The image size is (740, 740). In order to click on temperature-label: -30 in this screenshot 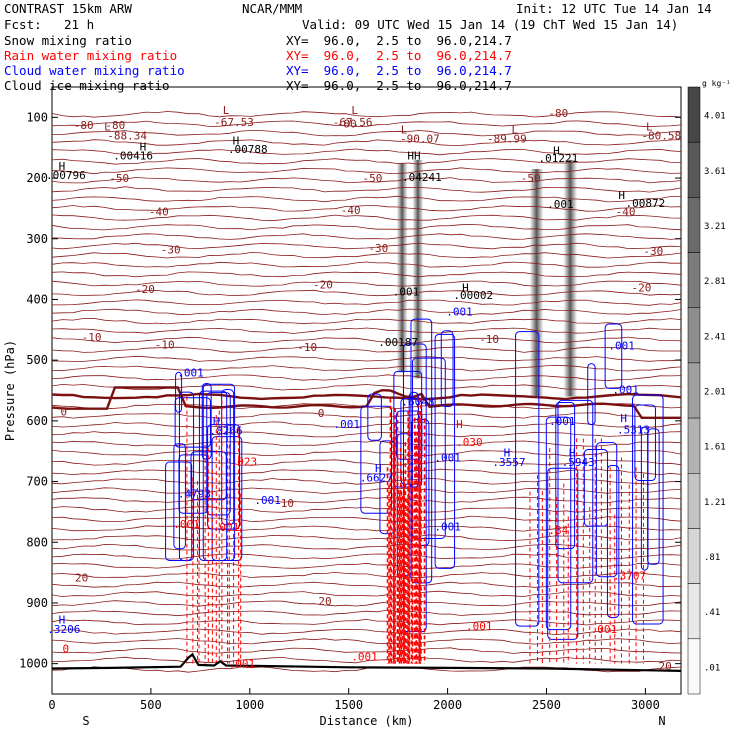, I will do `click(171, 250)`.